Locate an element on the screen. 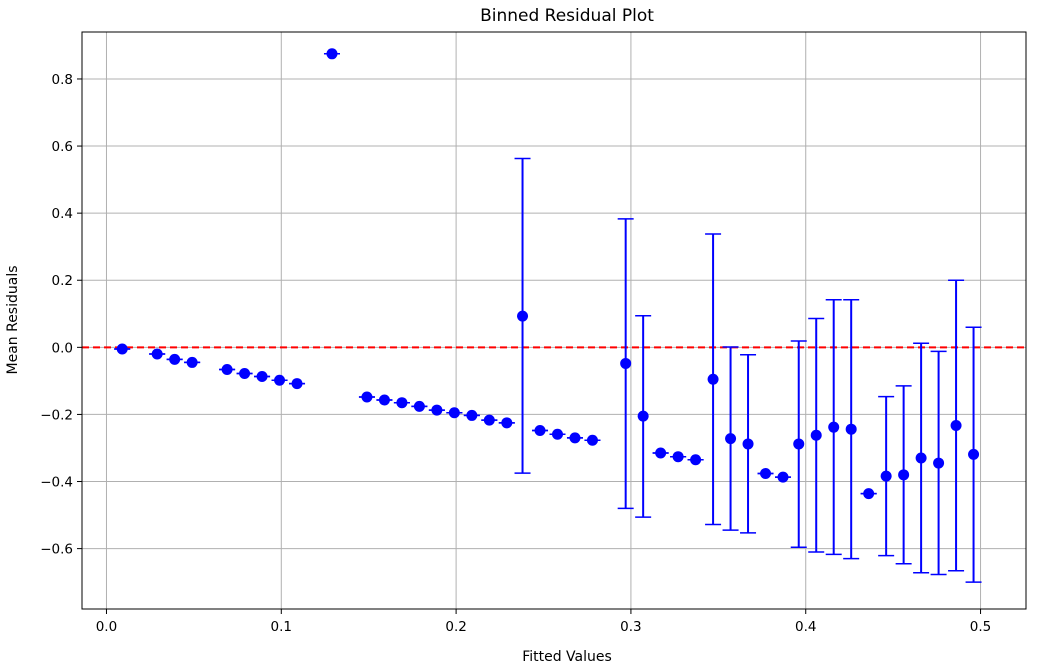  x-tick-label: 0.3 is located at coordinates (630, 627).